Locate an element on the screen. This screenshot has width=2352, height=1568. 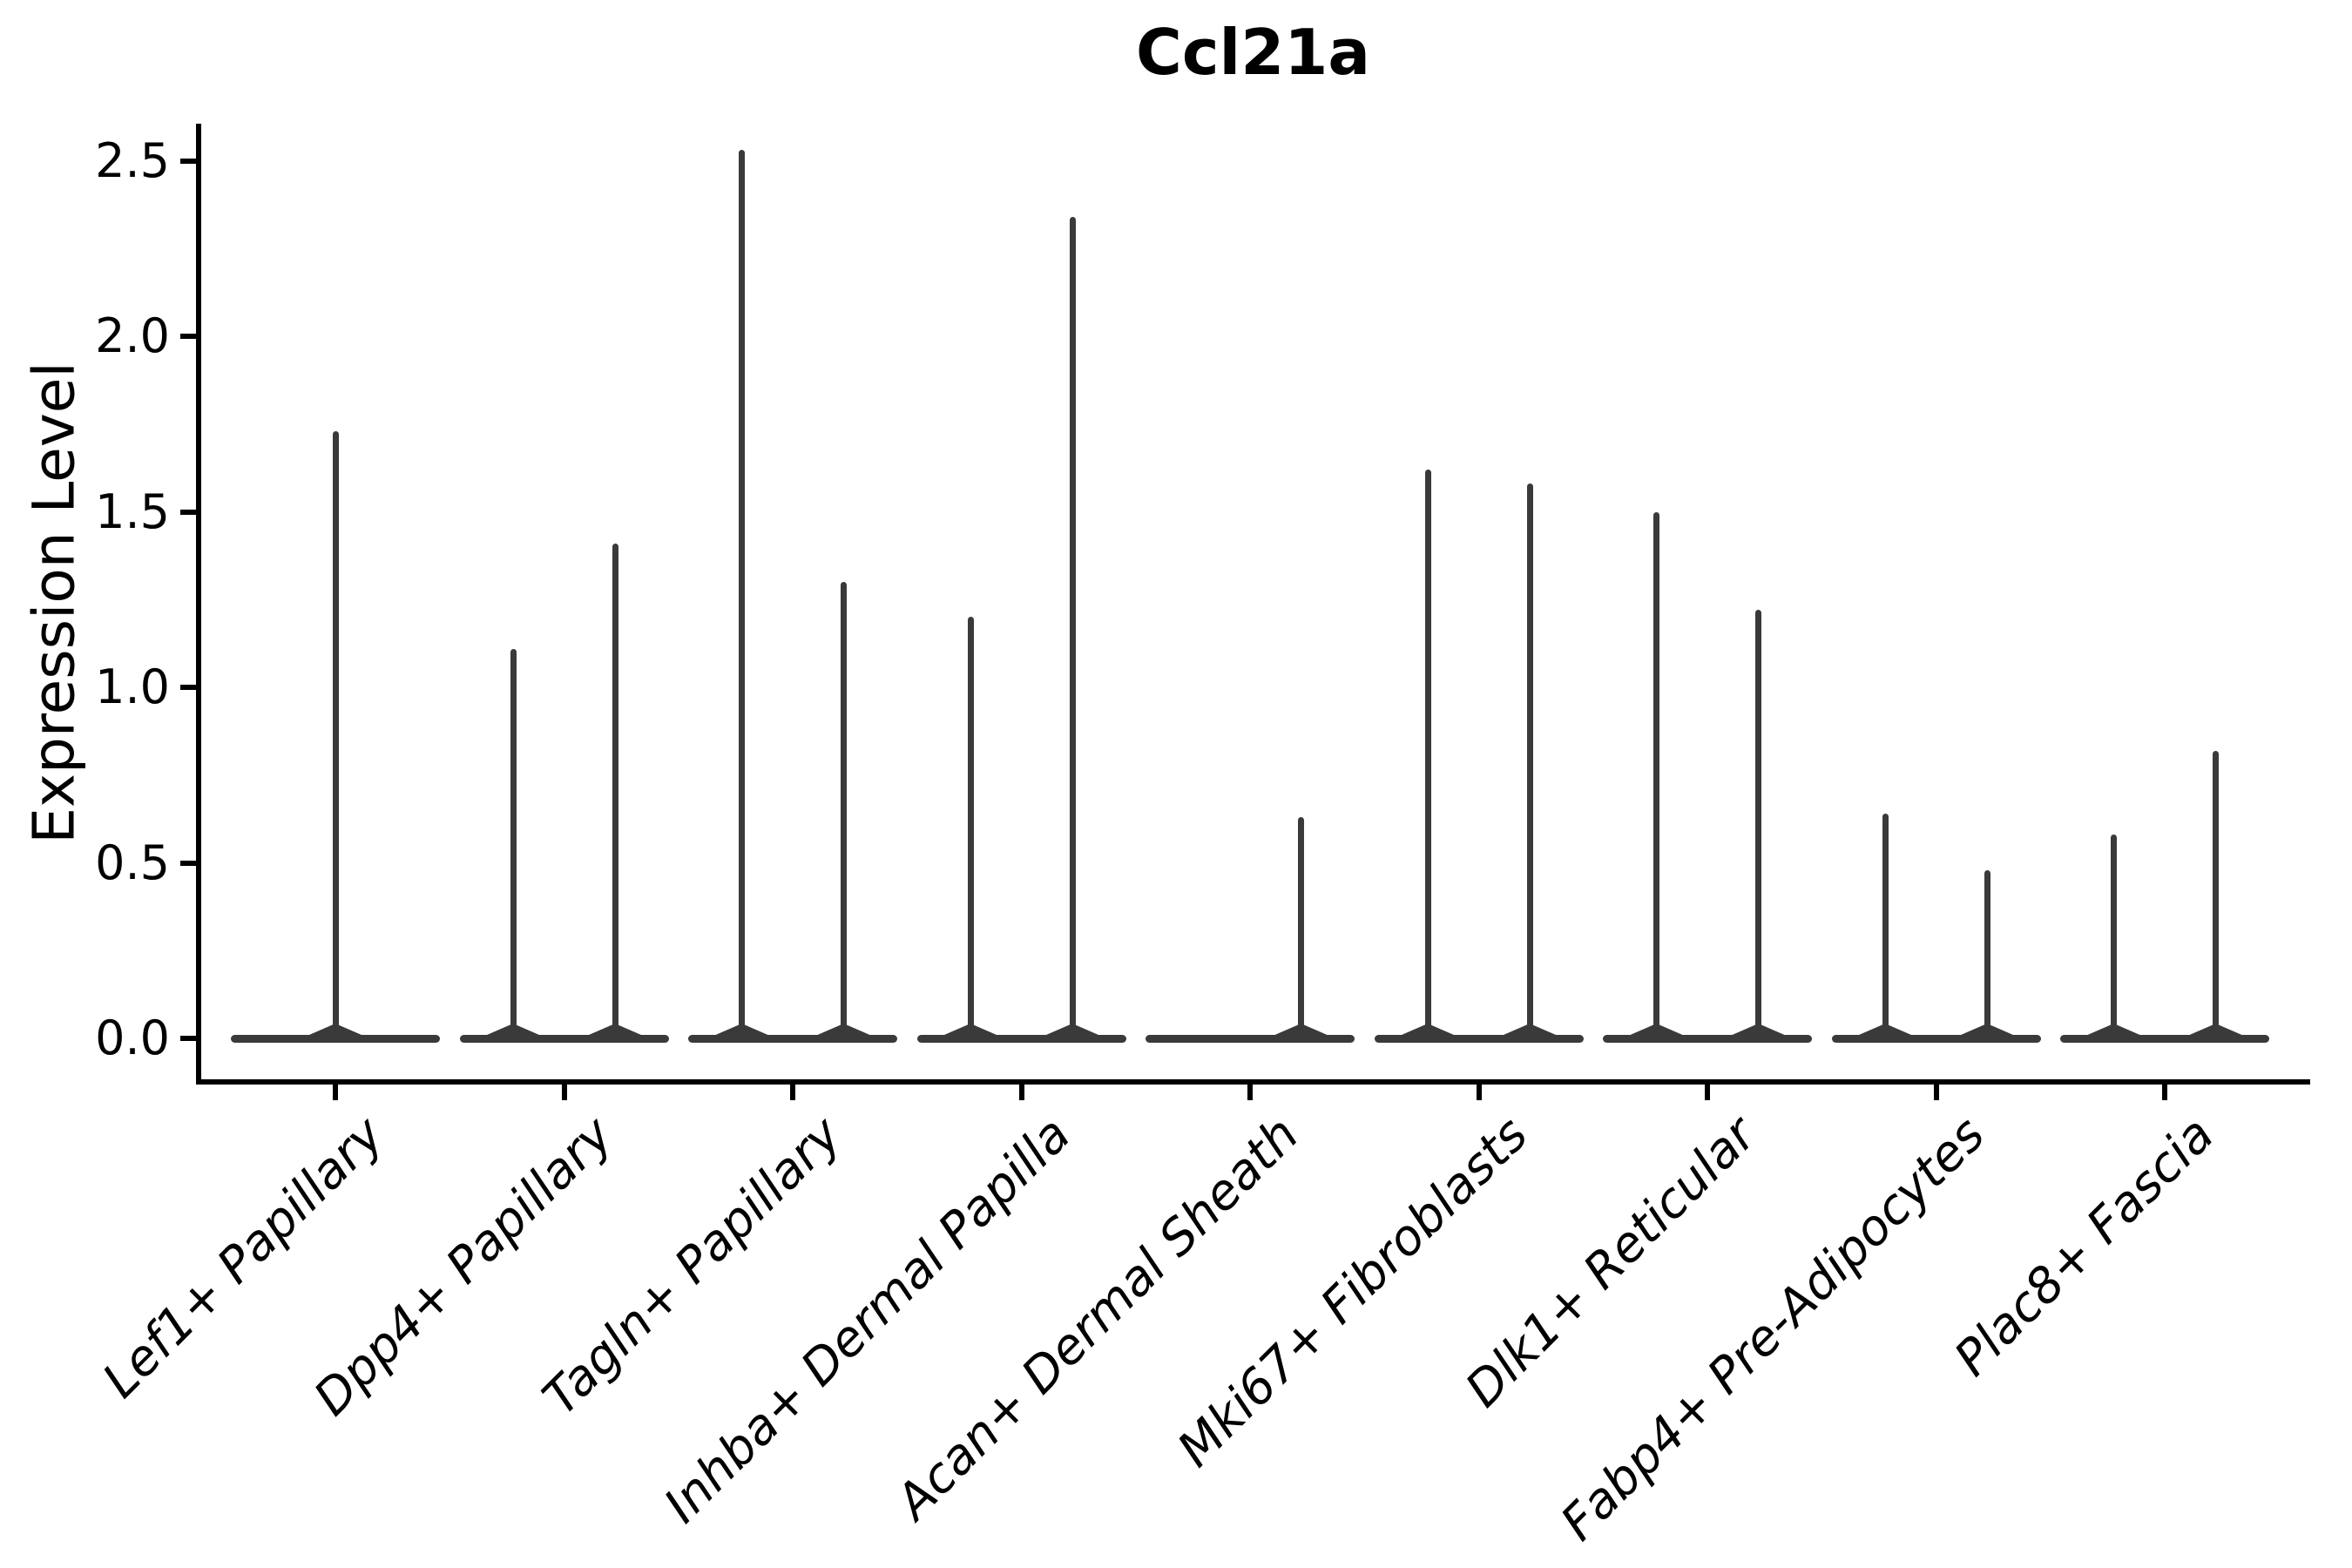
y-tick-label: 0.0 is located at coordinates (132, 1037).